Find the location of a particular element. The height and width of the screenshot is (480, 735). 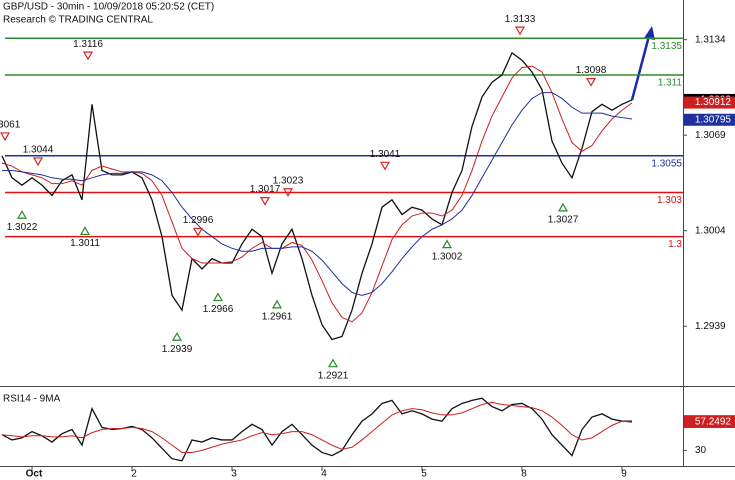

y-tick-label: 1.2939 is located at coordinates (710, 326).